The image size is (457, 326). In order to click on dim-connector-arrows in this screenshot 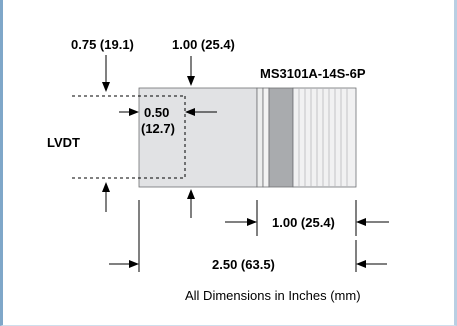, I will do `click(307, 218)`.